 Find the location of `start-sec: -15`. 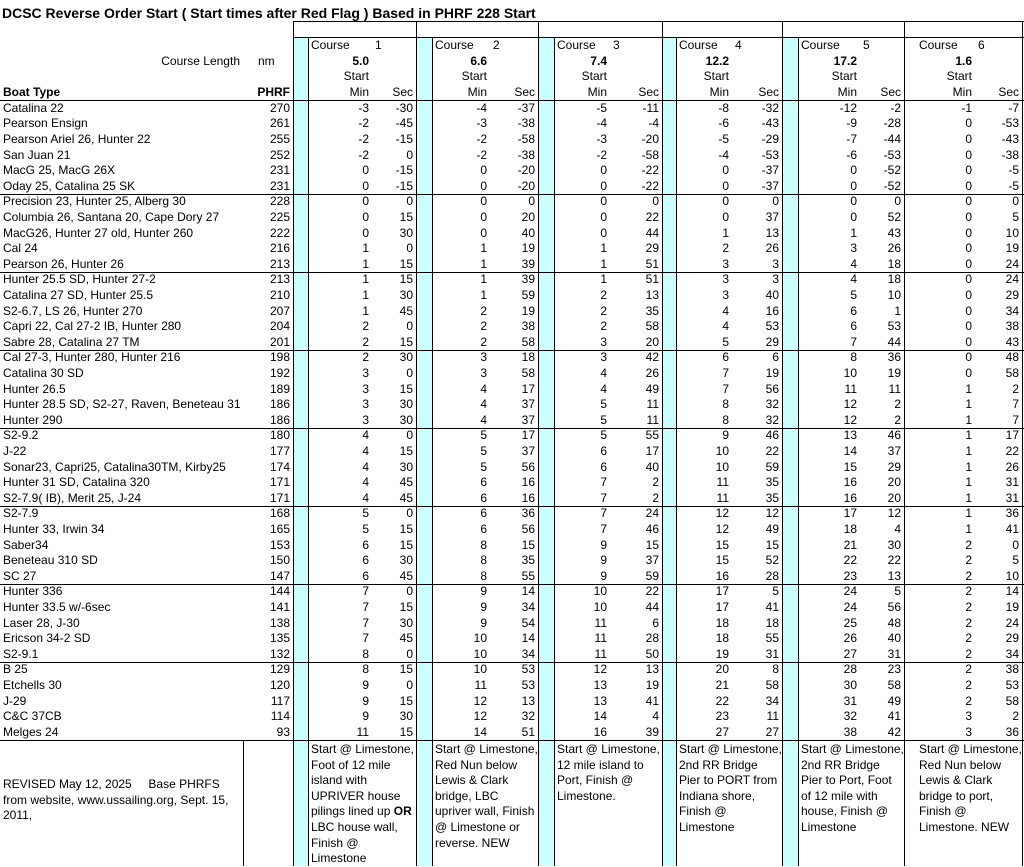

start-sec: -15 is located at coordinates (404, 185).